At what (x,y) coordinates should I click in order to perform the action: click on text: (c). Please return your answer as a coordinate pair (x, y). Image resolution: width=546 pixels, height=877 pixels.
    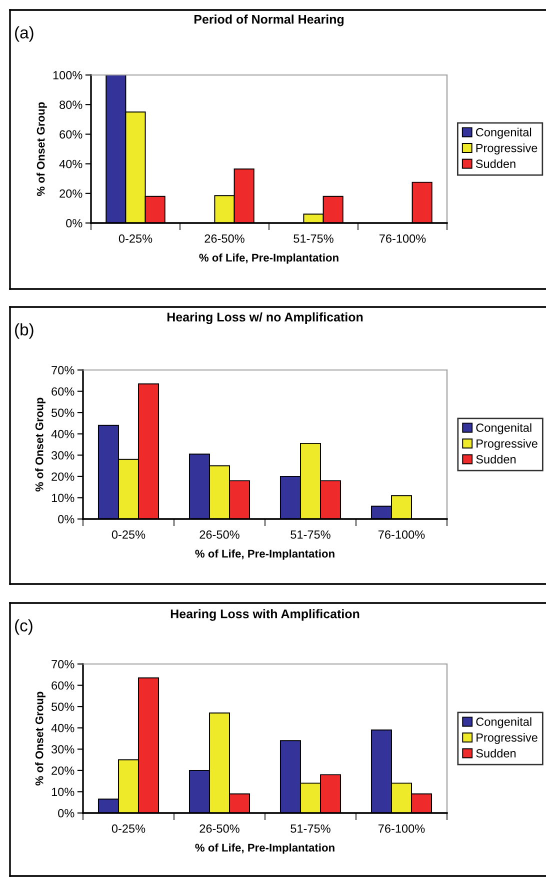
    Looking at the image, I should click on (23, 627).